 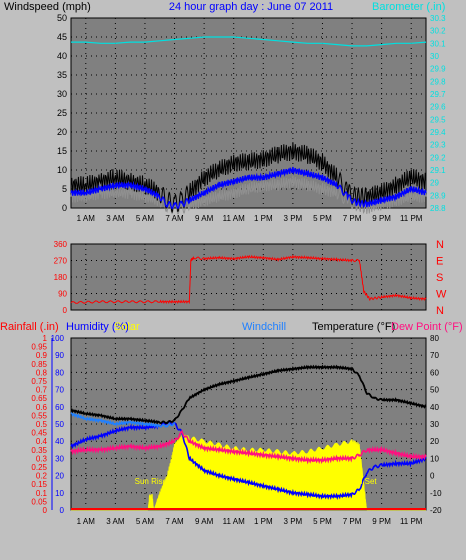 What do you see at coordinates (249, 41) in the screenshot?
I see `barometer-line` at bounding box center [249, 41].